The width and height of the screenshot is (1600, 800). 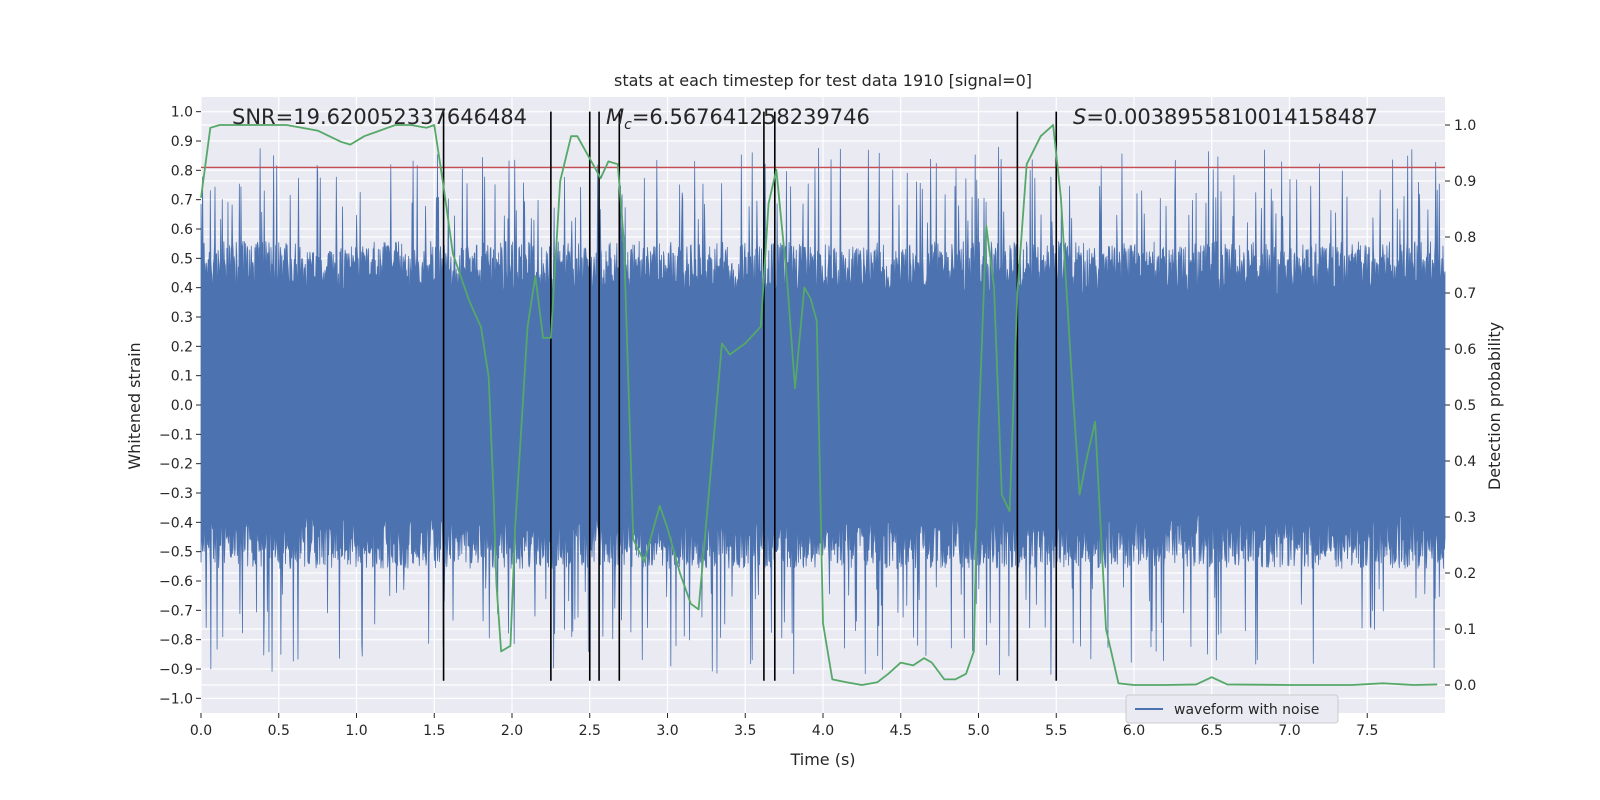 What do you see at coordinates (182, 113) in the screenshot?
I see `y-tick-label-0: 1.0` at bounding box center [182, 113].